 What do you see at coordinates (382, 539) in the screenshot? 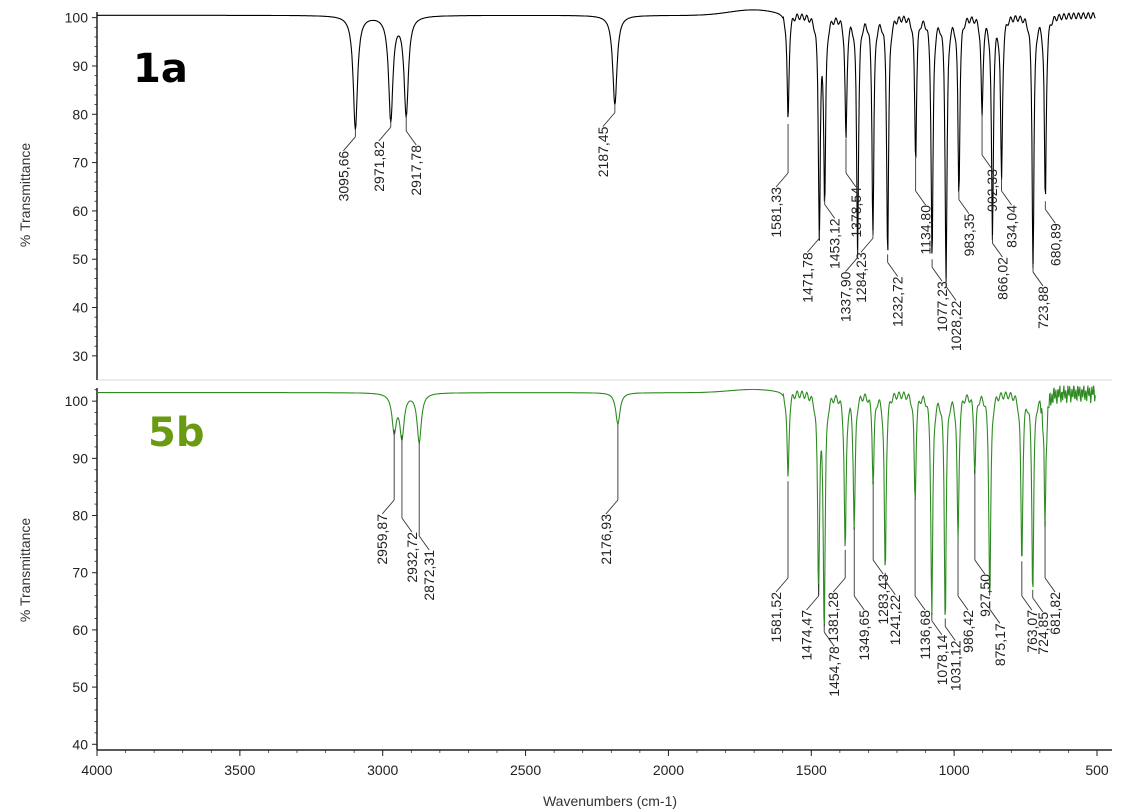
I see `peak-label: 2959,87` at bounding box center [382, 539].